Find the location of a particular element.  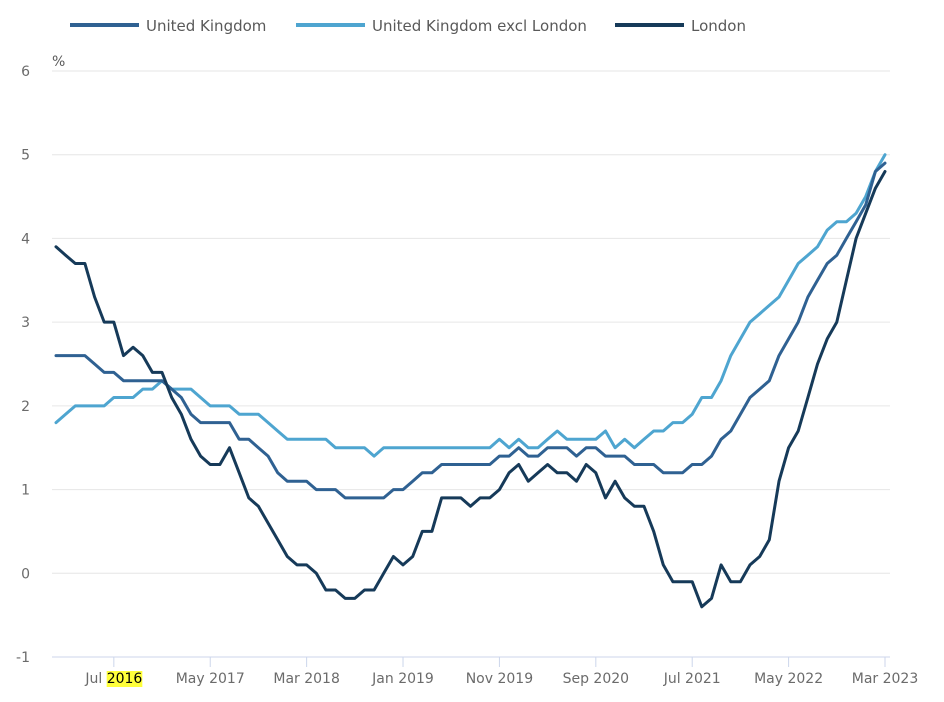

x-tick-label: Jan 2019 is located at coordinates (402, 679).